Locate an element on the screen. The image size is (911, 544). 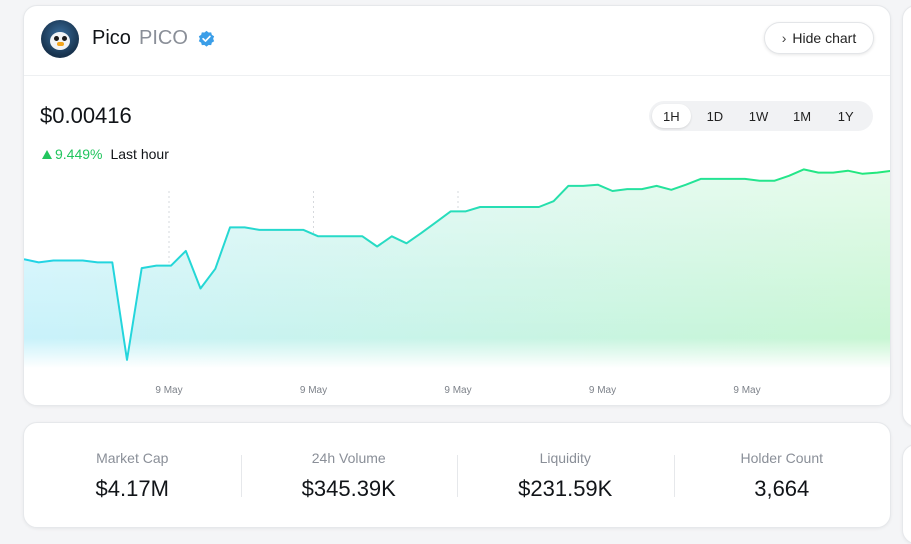
hide-chart-label: Hide chart is located at coordinates (824, 38).